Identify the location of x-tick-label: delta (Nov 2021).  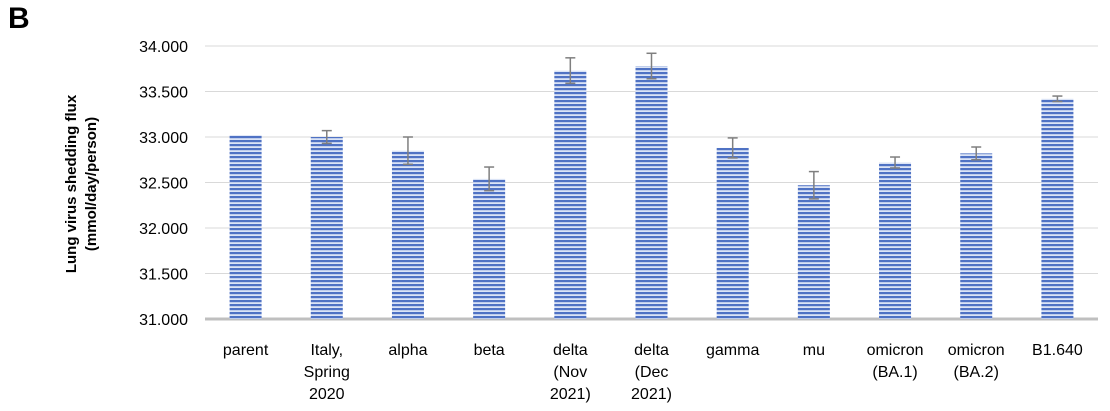
(570, 372).